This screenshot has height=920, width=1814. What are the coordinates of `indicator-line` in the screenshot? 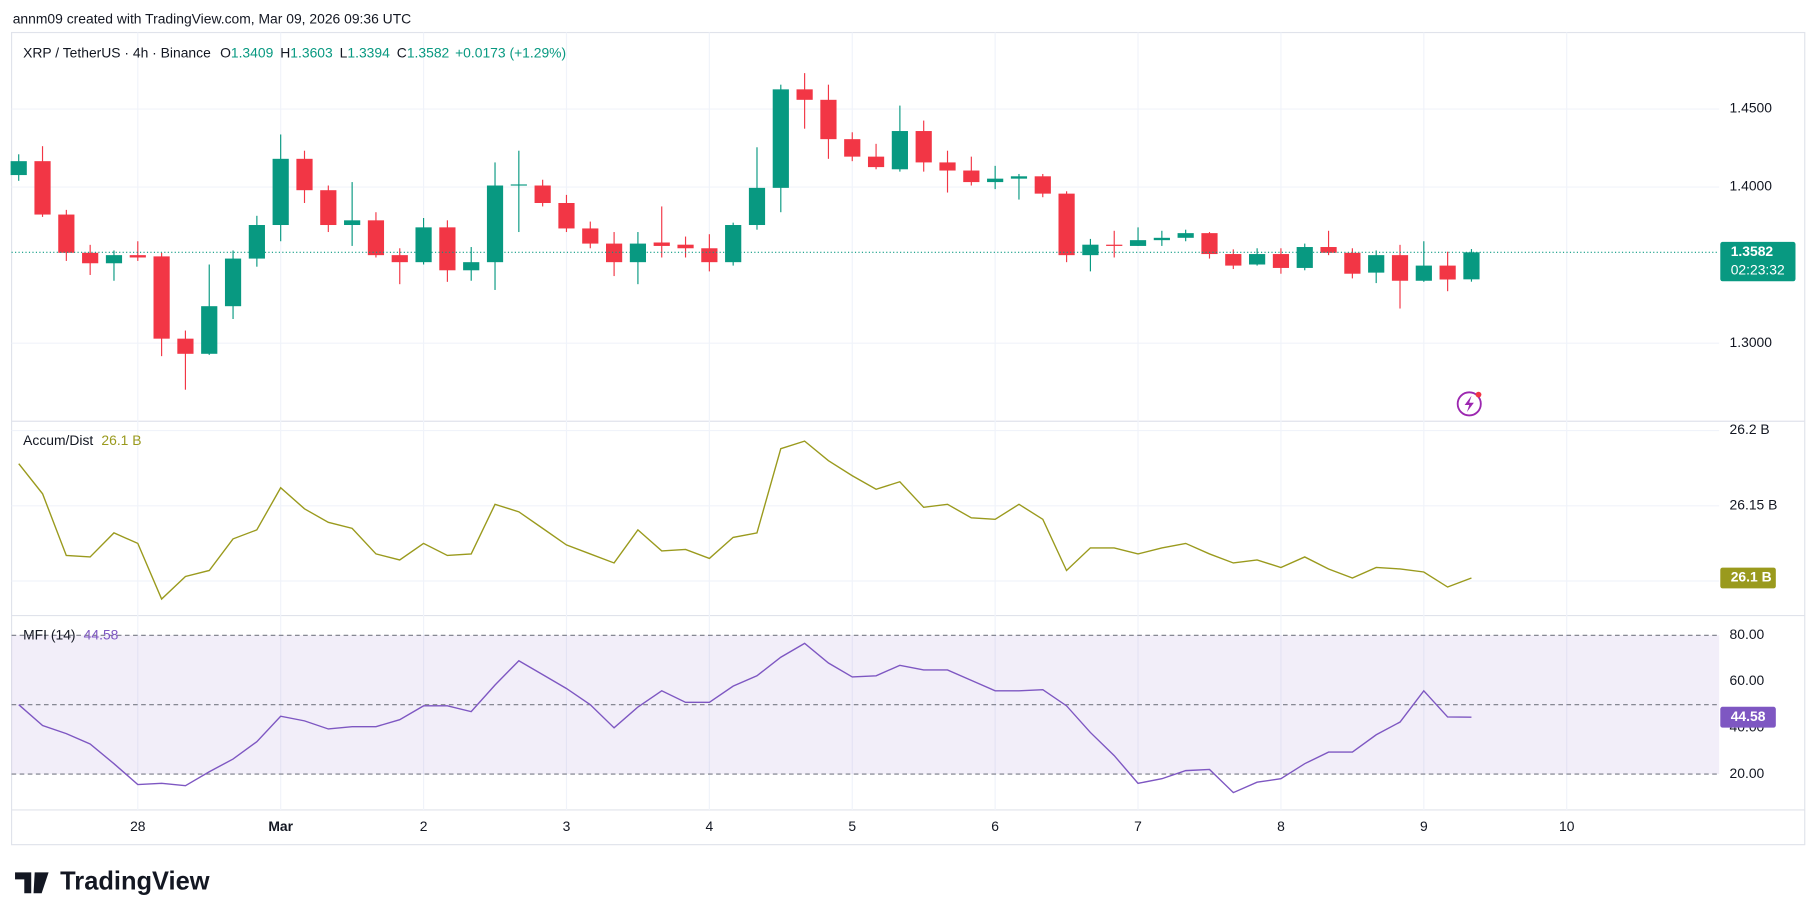 It's located at (745, 718).